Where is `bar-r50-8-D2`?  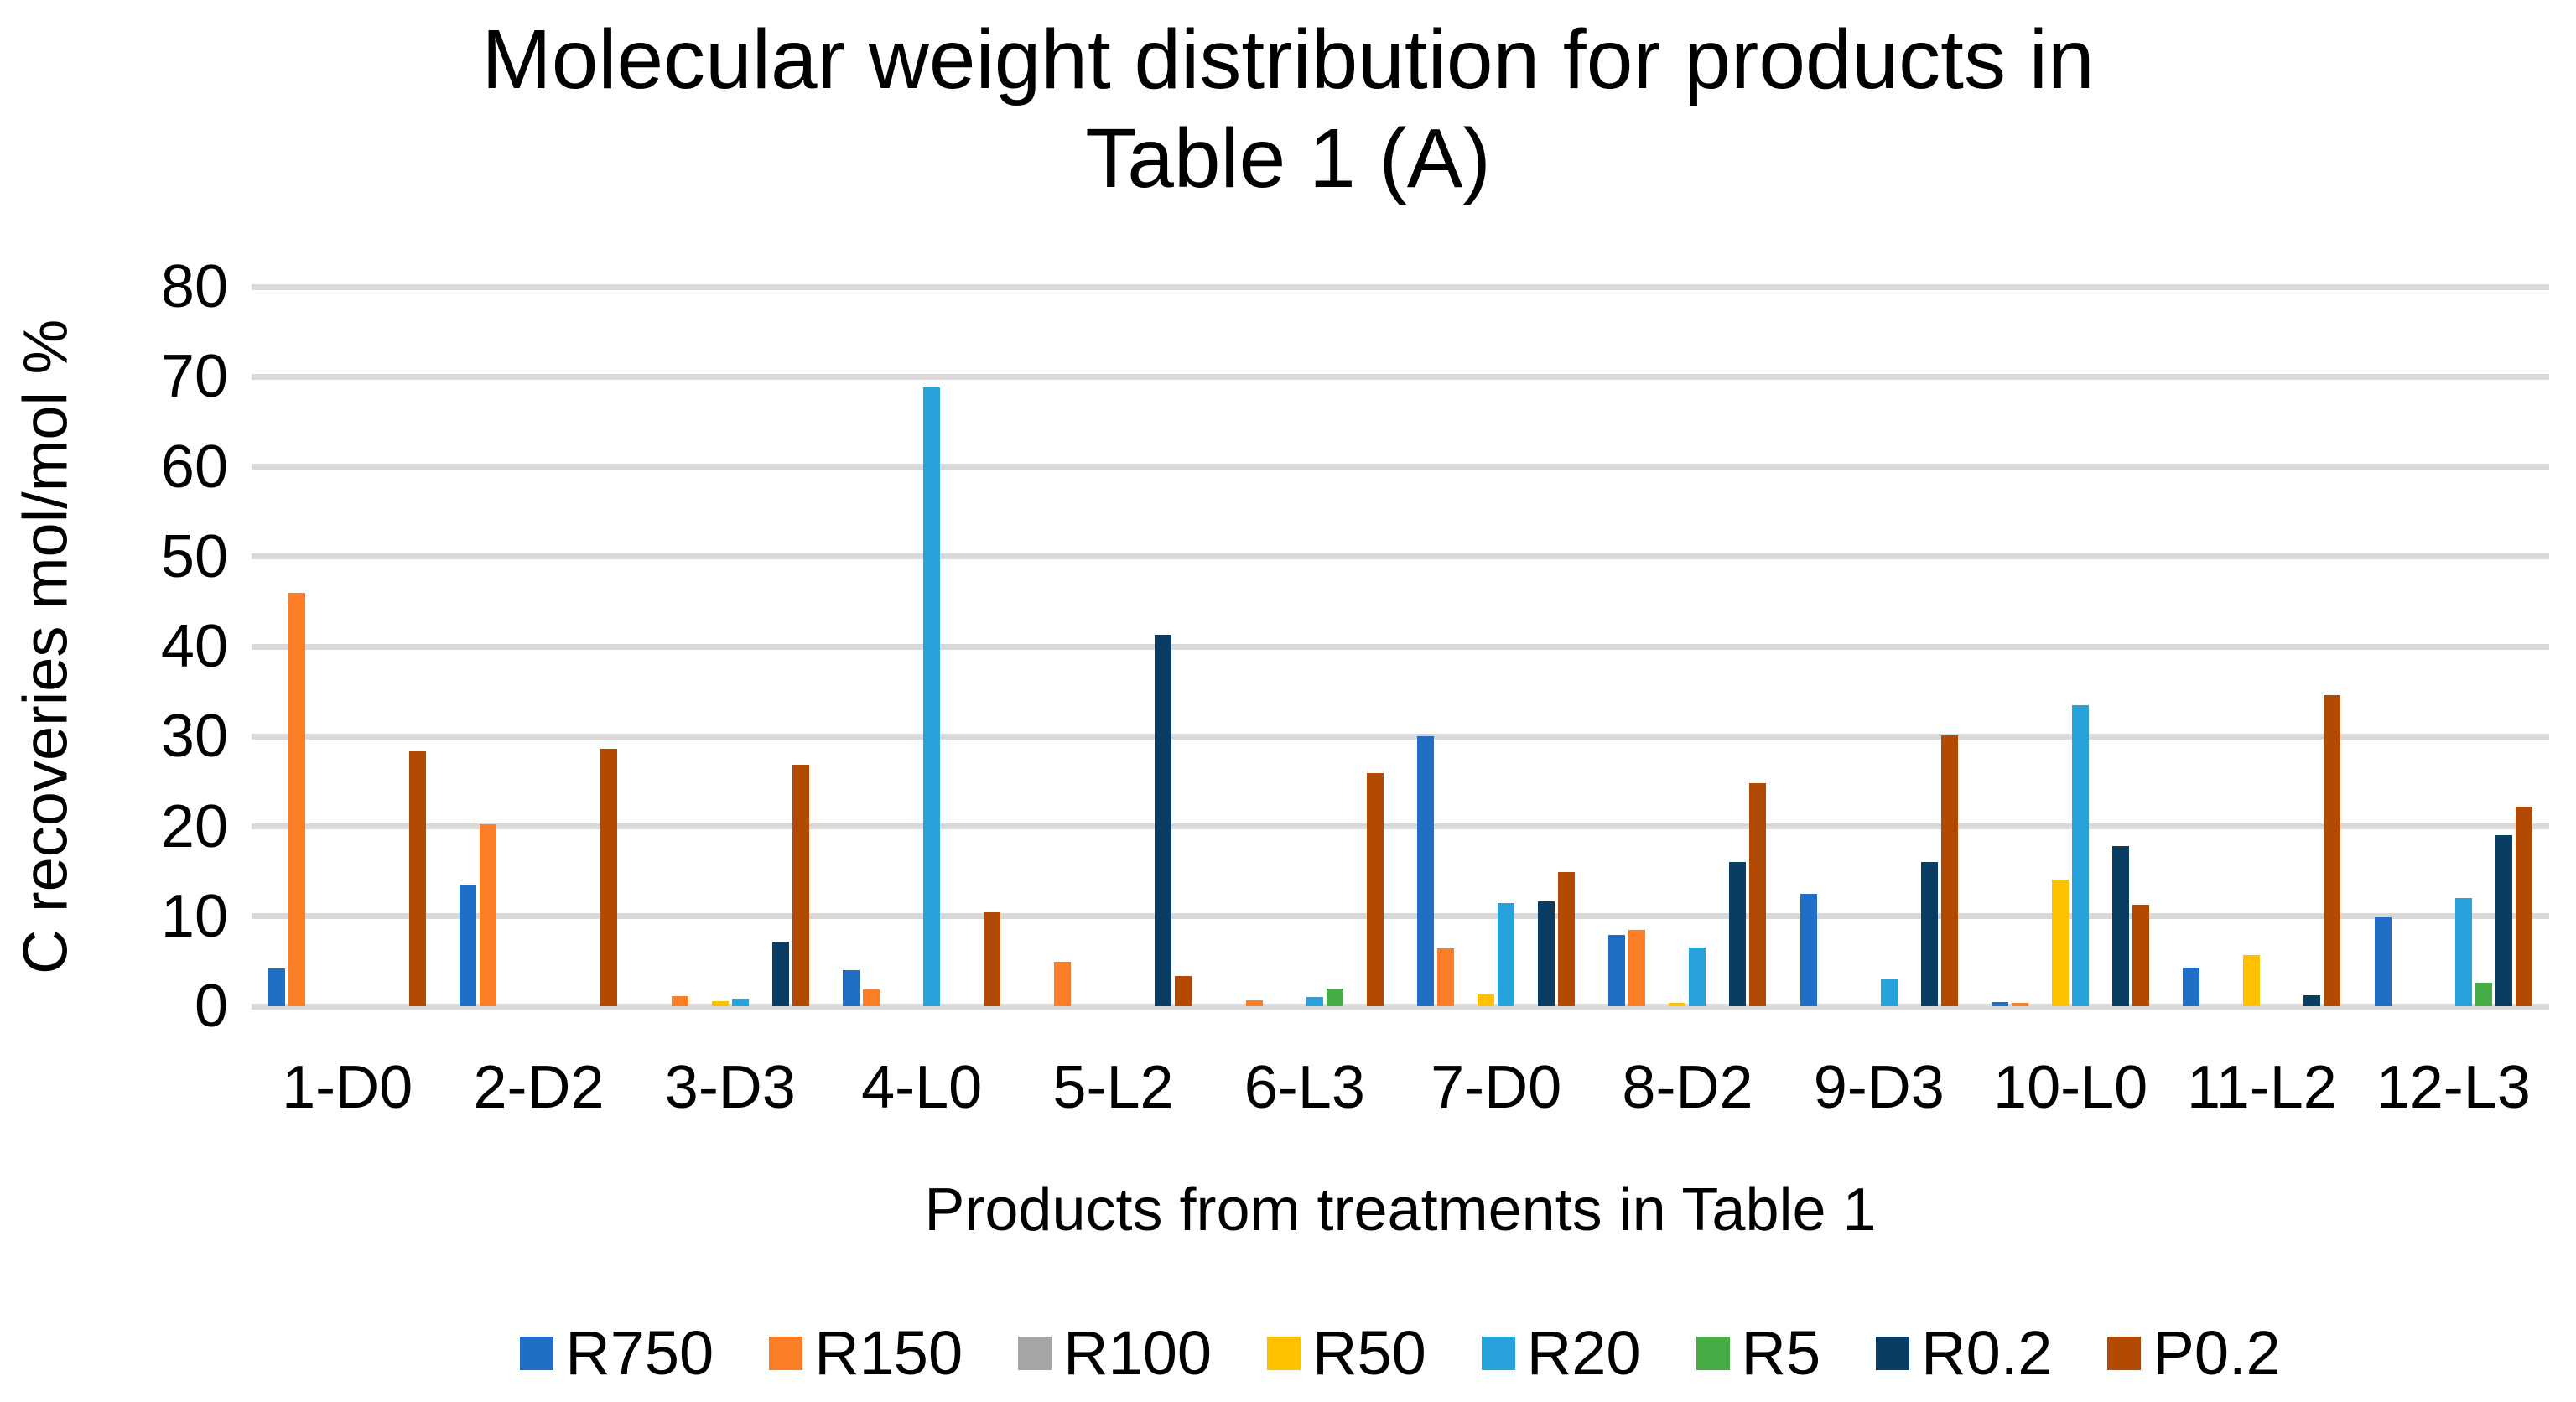
bar-r50-8-D2 is located at coordinates (1677, 1004).